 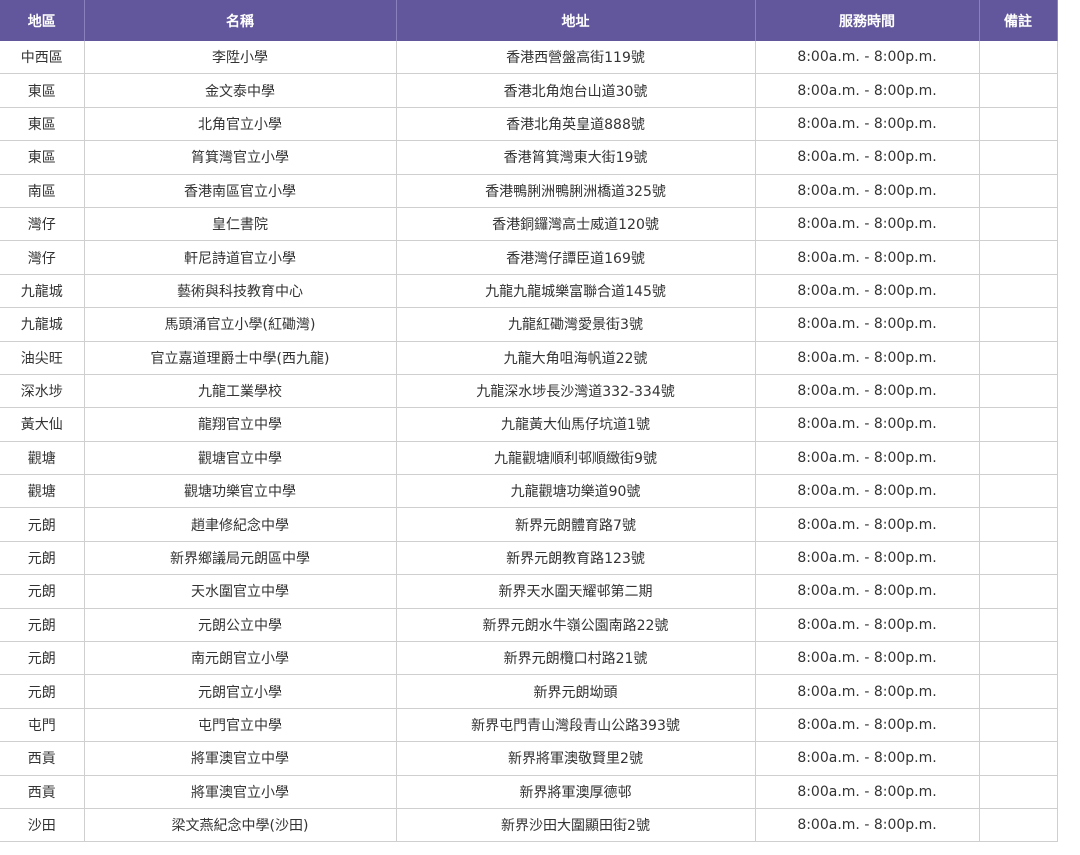 What do you see at coordinates (529, 458) in the screenshot?
I see `table-row: 觀塘 觀塘官立中學 九龍觀塘順利邨順緻街9號 8:00a.m. - 8:00p.m.` at bounding box center [529, 458].